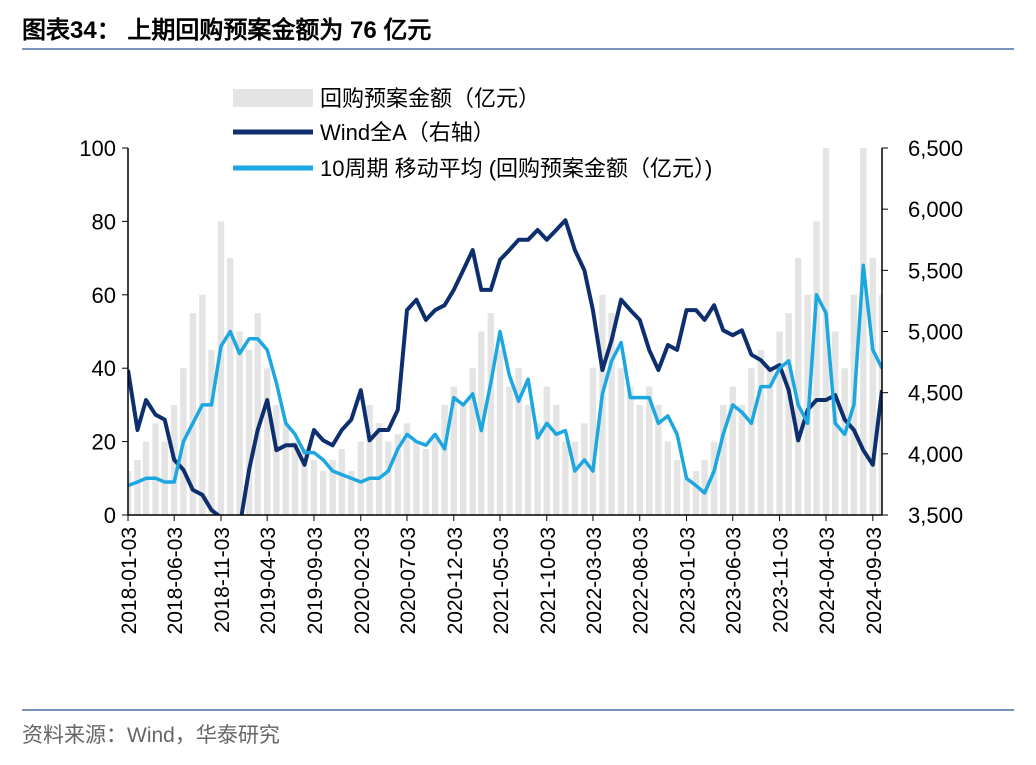  I want to click on y-tick-label: 40, so click(104, 368).